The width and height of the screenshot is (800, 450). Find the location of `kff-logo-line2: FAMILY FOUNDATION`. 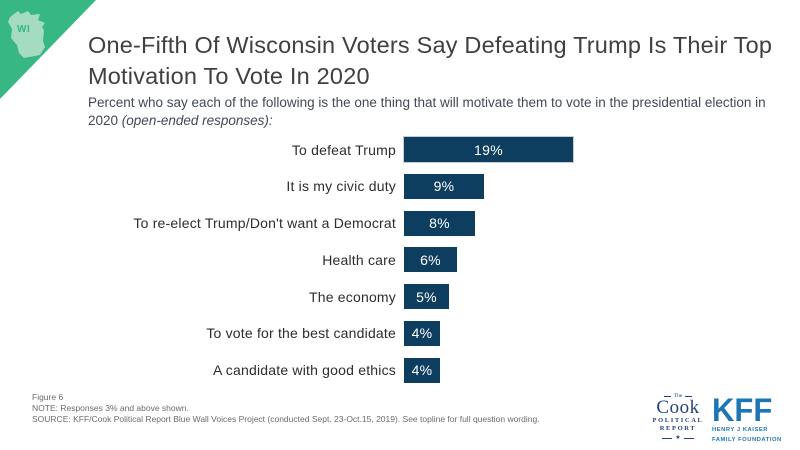

kff-logo-line2: FAMILY FOUNDATION is located at coordinates (747, 440).